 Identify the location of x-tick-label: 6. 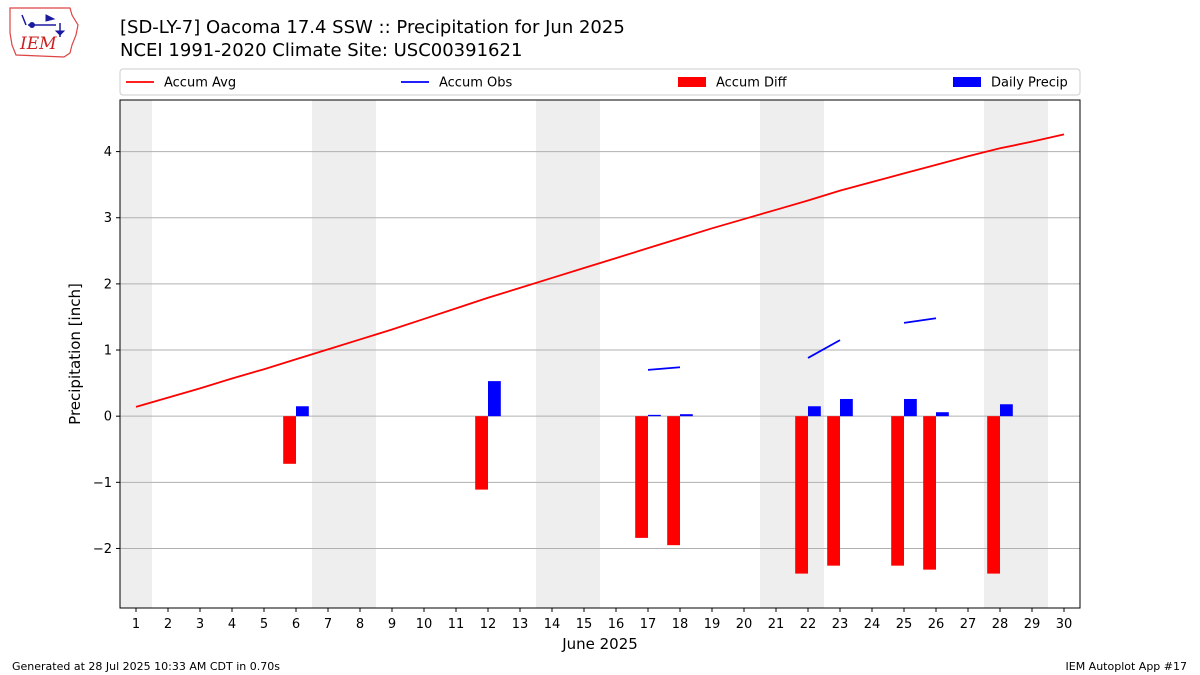
(296, 624).